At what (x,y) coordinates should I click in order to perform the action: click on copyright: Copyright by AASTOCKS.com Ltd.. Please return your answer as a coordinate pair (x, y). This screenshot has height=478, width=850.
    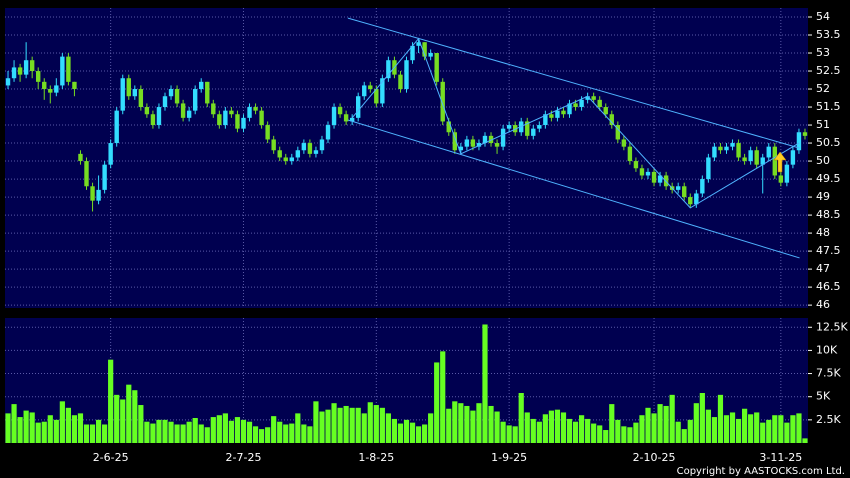
    Looking at the image, I should click on (761, 471).